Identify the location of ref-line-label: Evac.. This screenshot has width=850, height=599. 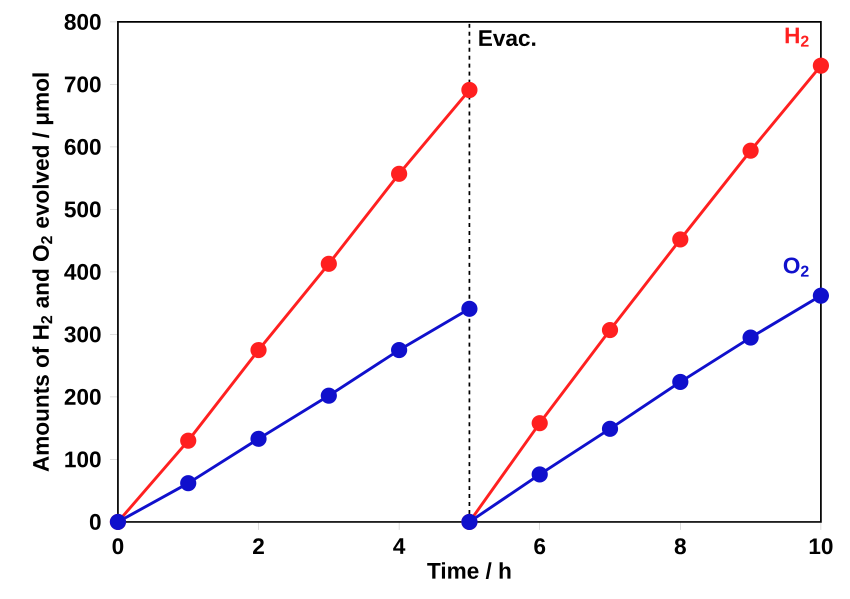
(507, 38).